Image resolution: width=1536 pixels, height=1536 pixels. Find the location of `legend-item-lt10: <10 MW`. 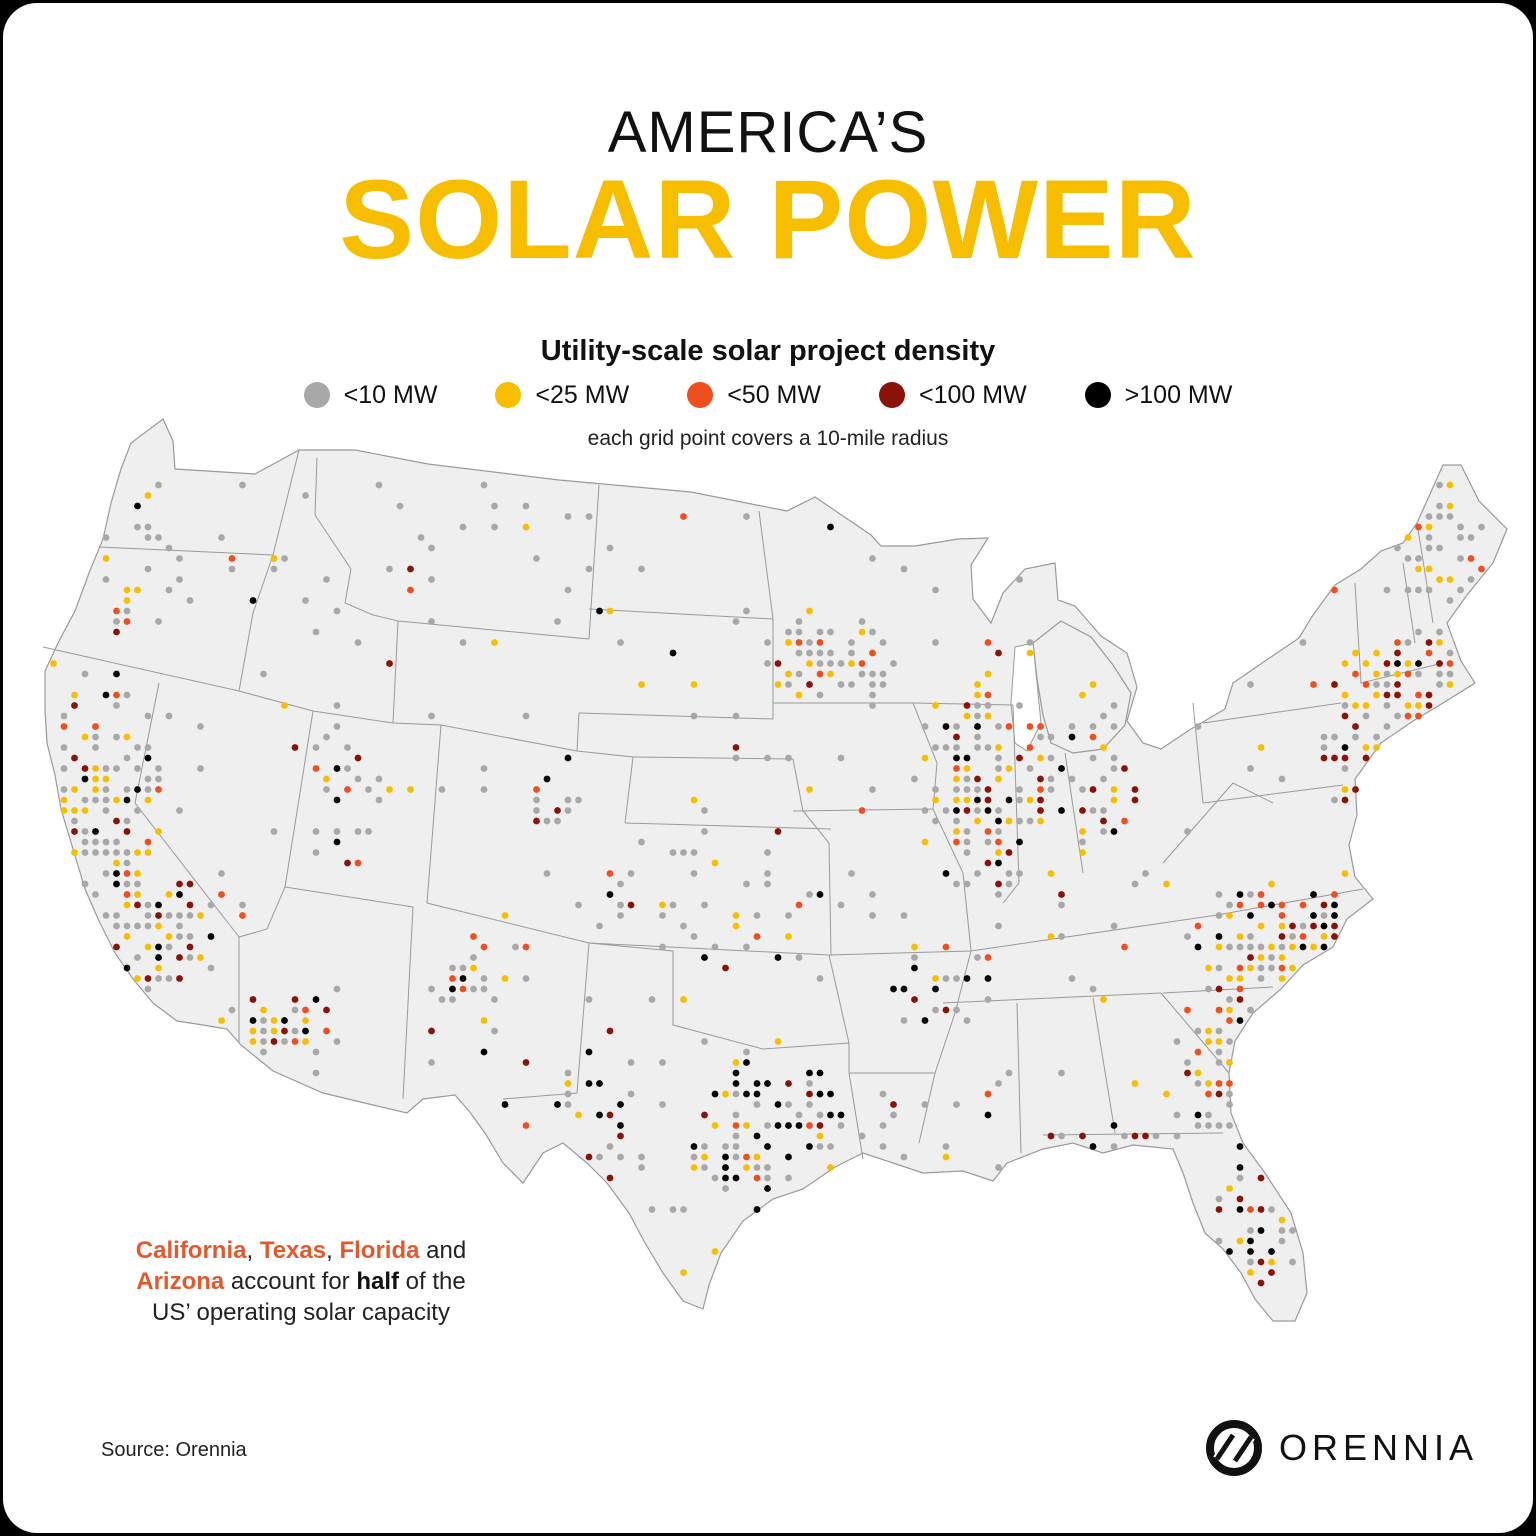

legend-item-lt10: <10 MW is located at coordinates (370, 395).